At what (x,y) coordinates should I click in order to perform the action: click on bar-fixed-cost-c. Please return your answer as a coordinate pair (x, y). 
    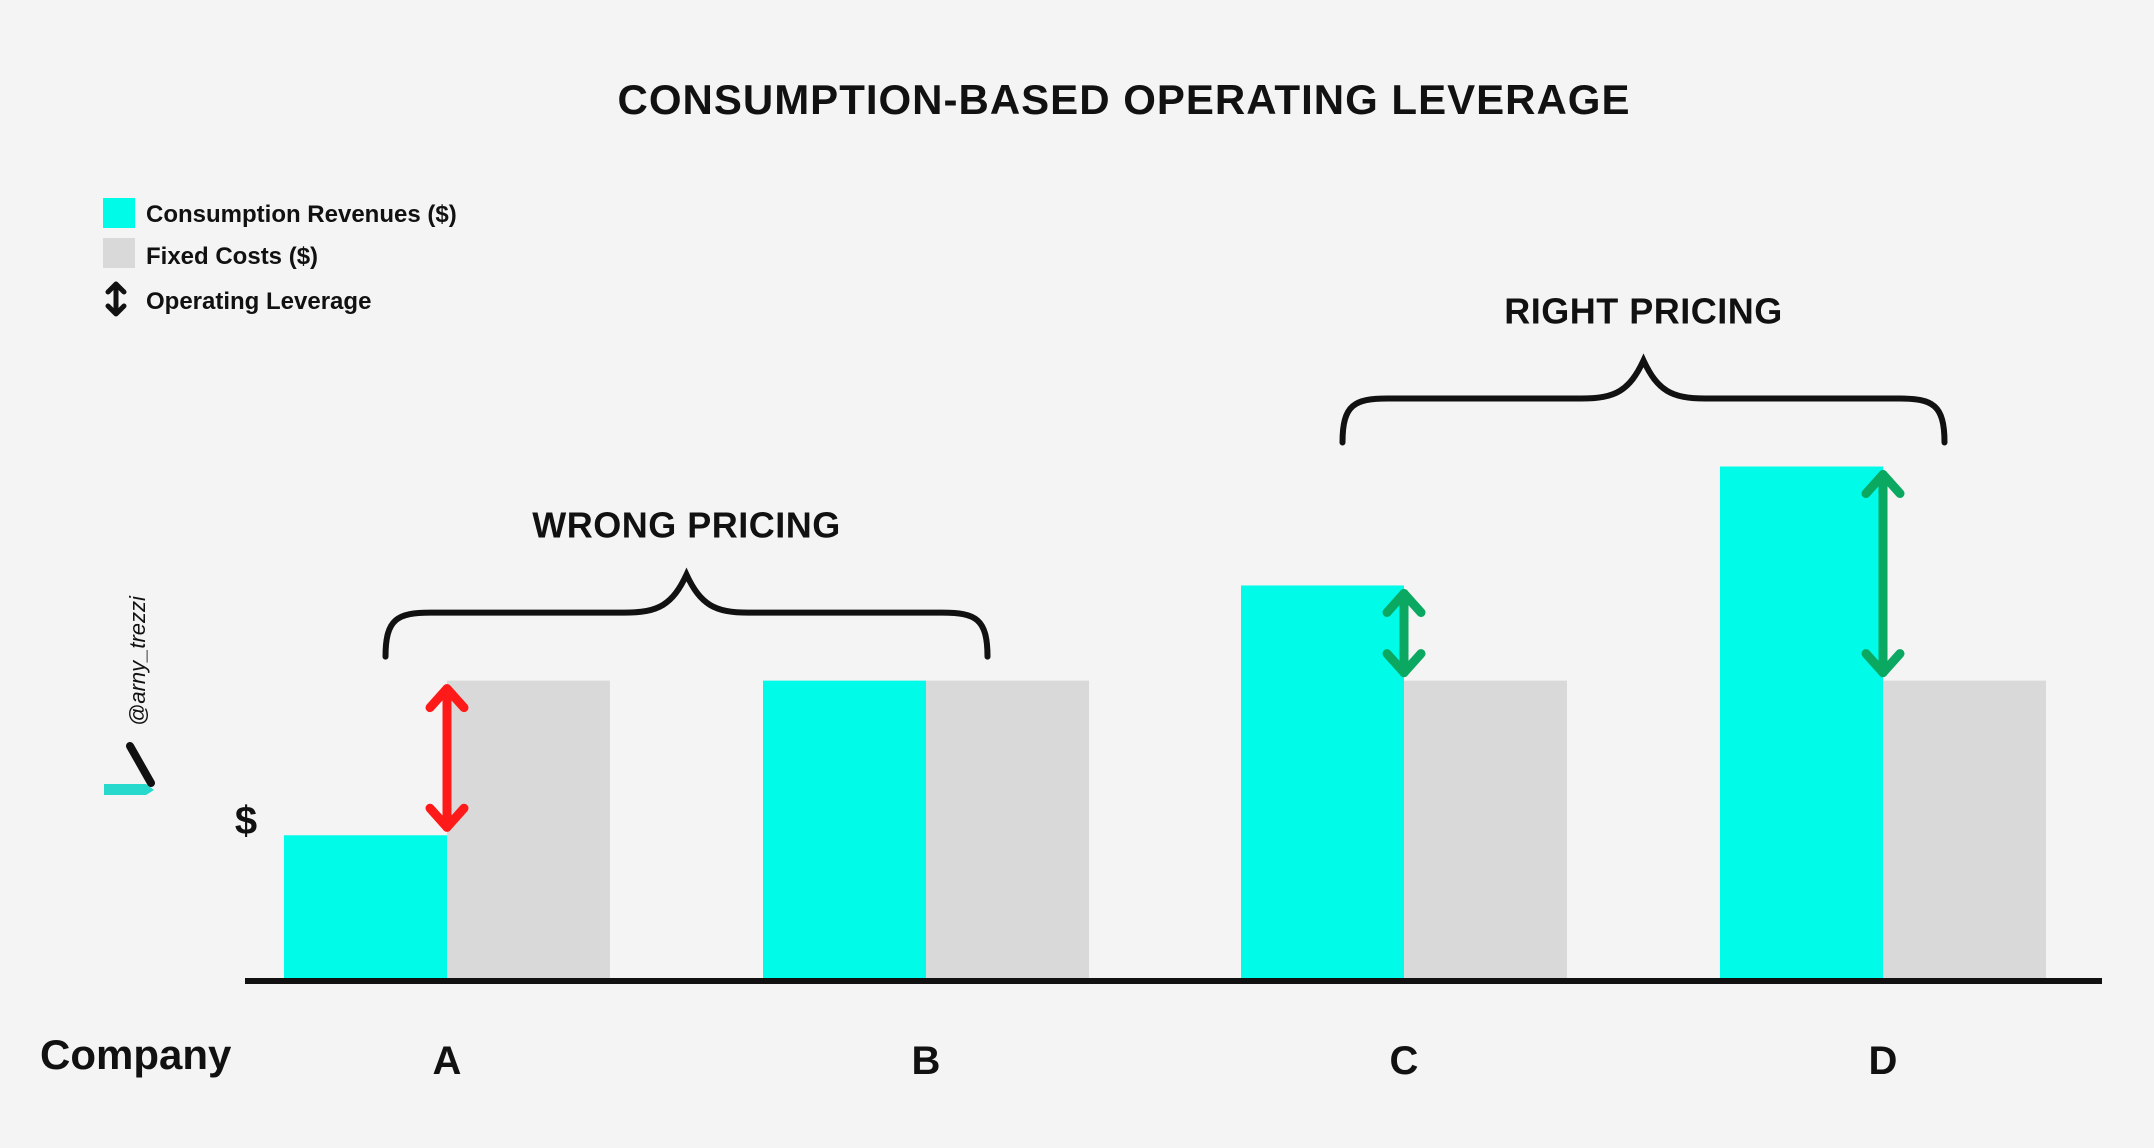
    Looking at the image, I should click on (1485, 829).